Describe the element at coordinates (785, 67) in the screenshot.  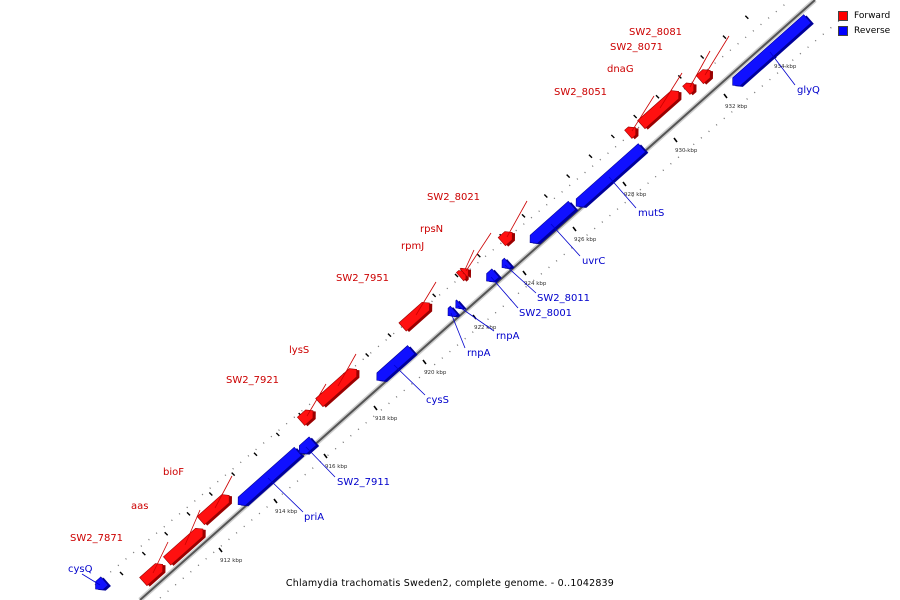
I see `tick-label: 934 kbp` at that location.